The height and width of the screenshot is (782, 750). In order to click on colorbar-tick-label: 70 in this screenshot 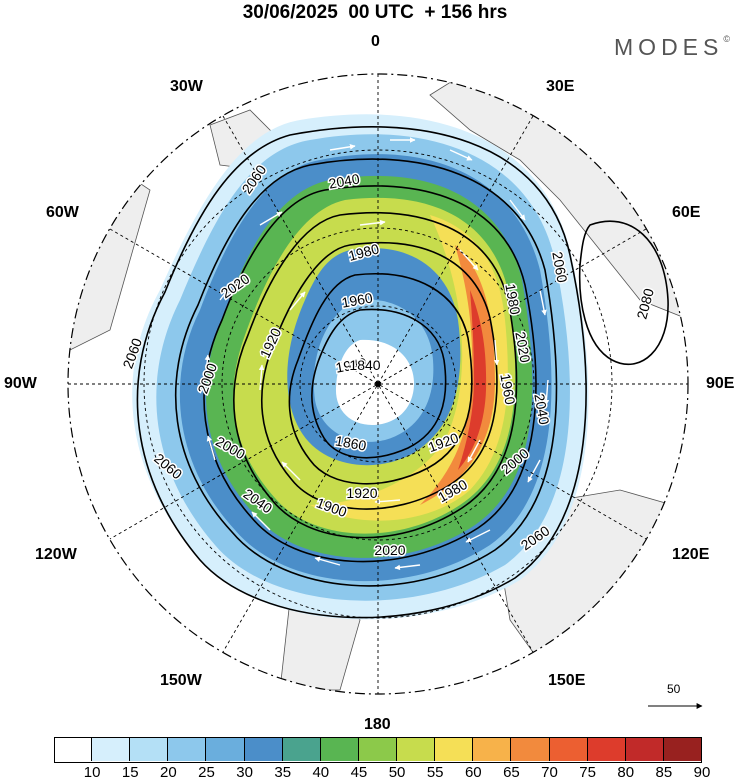, I will do `click(549, 772)`.